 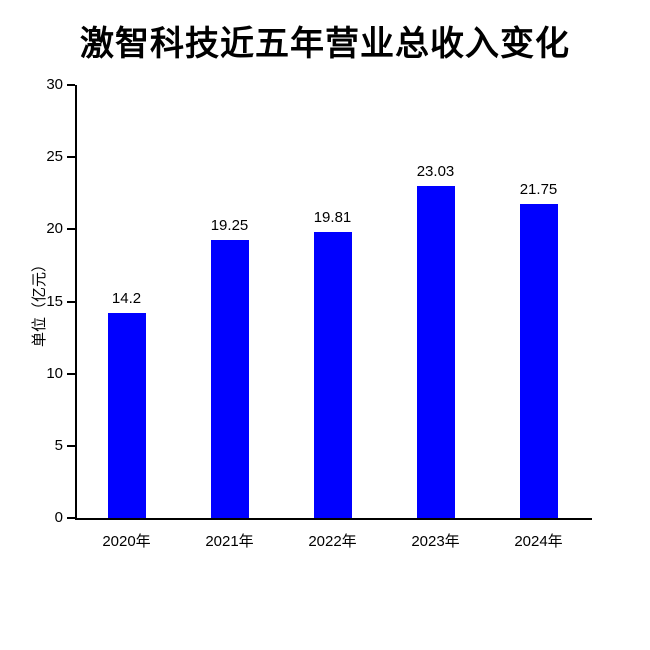 I want to click on chart-title: 激智科技近五年营业总收入变化, so click(x=325, y=44).